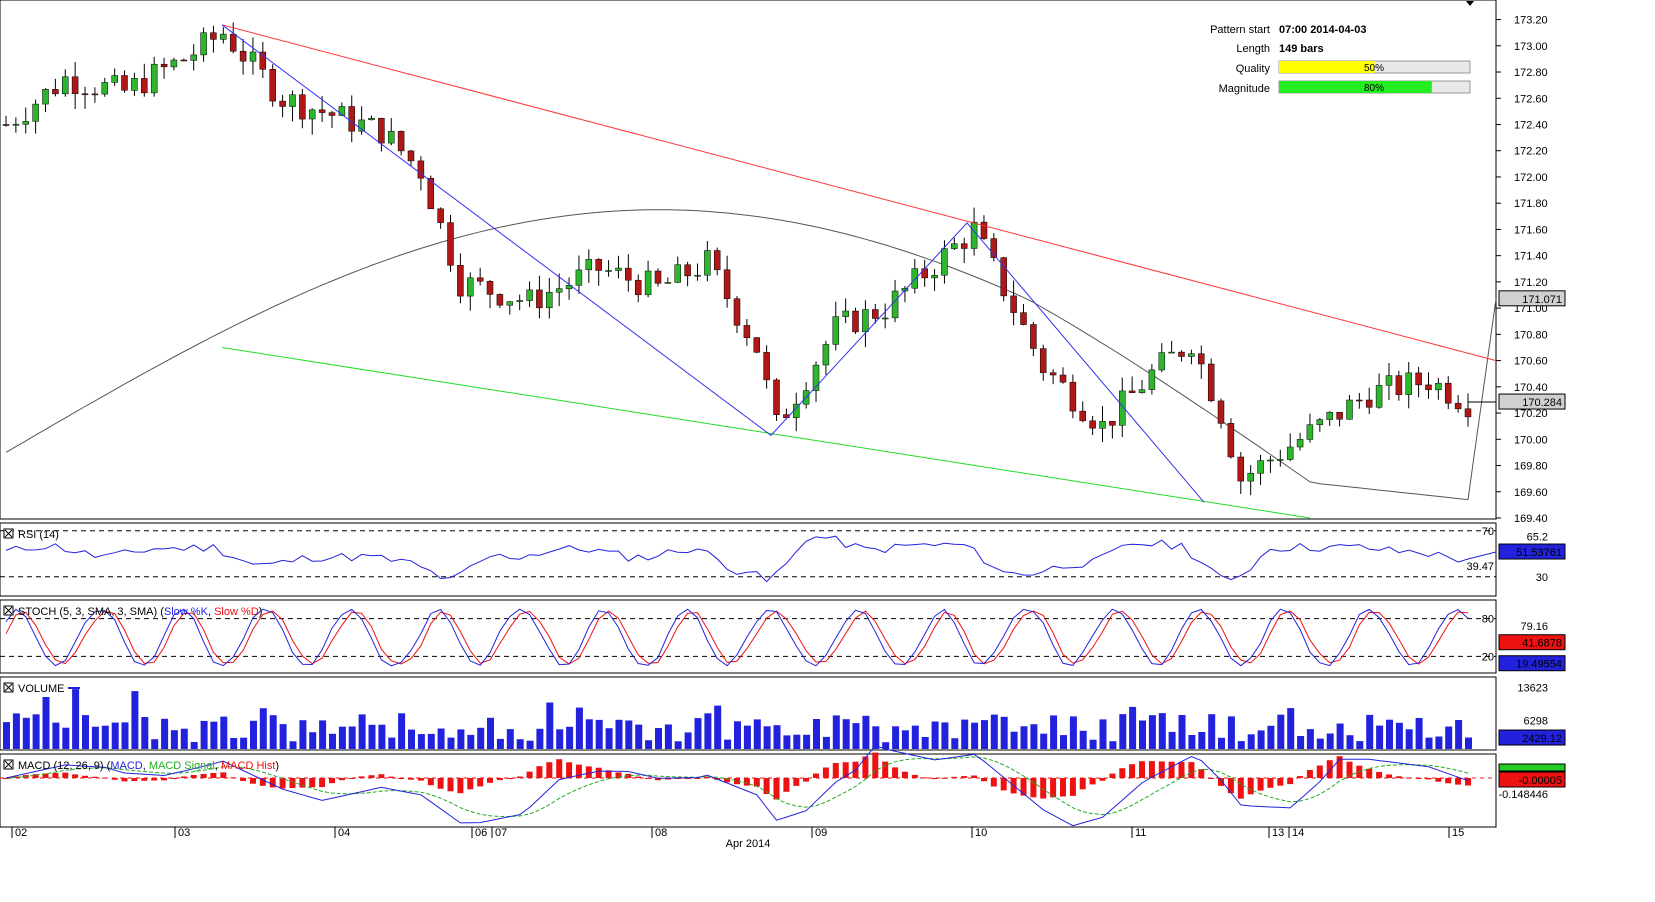 The image size is (1655, 902). Describe the element at coordinates (1253, 49) in the screenshot. I see `length-label: Length` at that location.